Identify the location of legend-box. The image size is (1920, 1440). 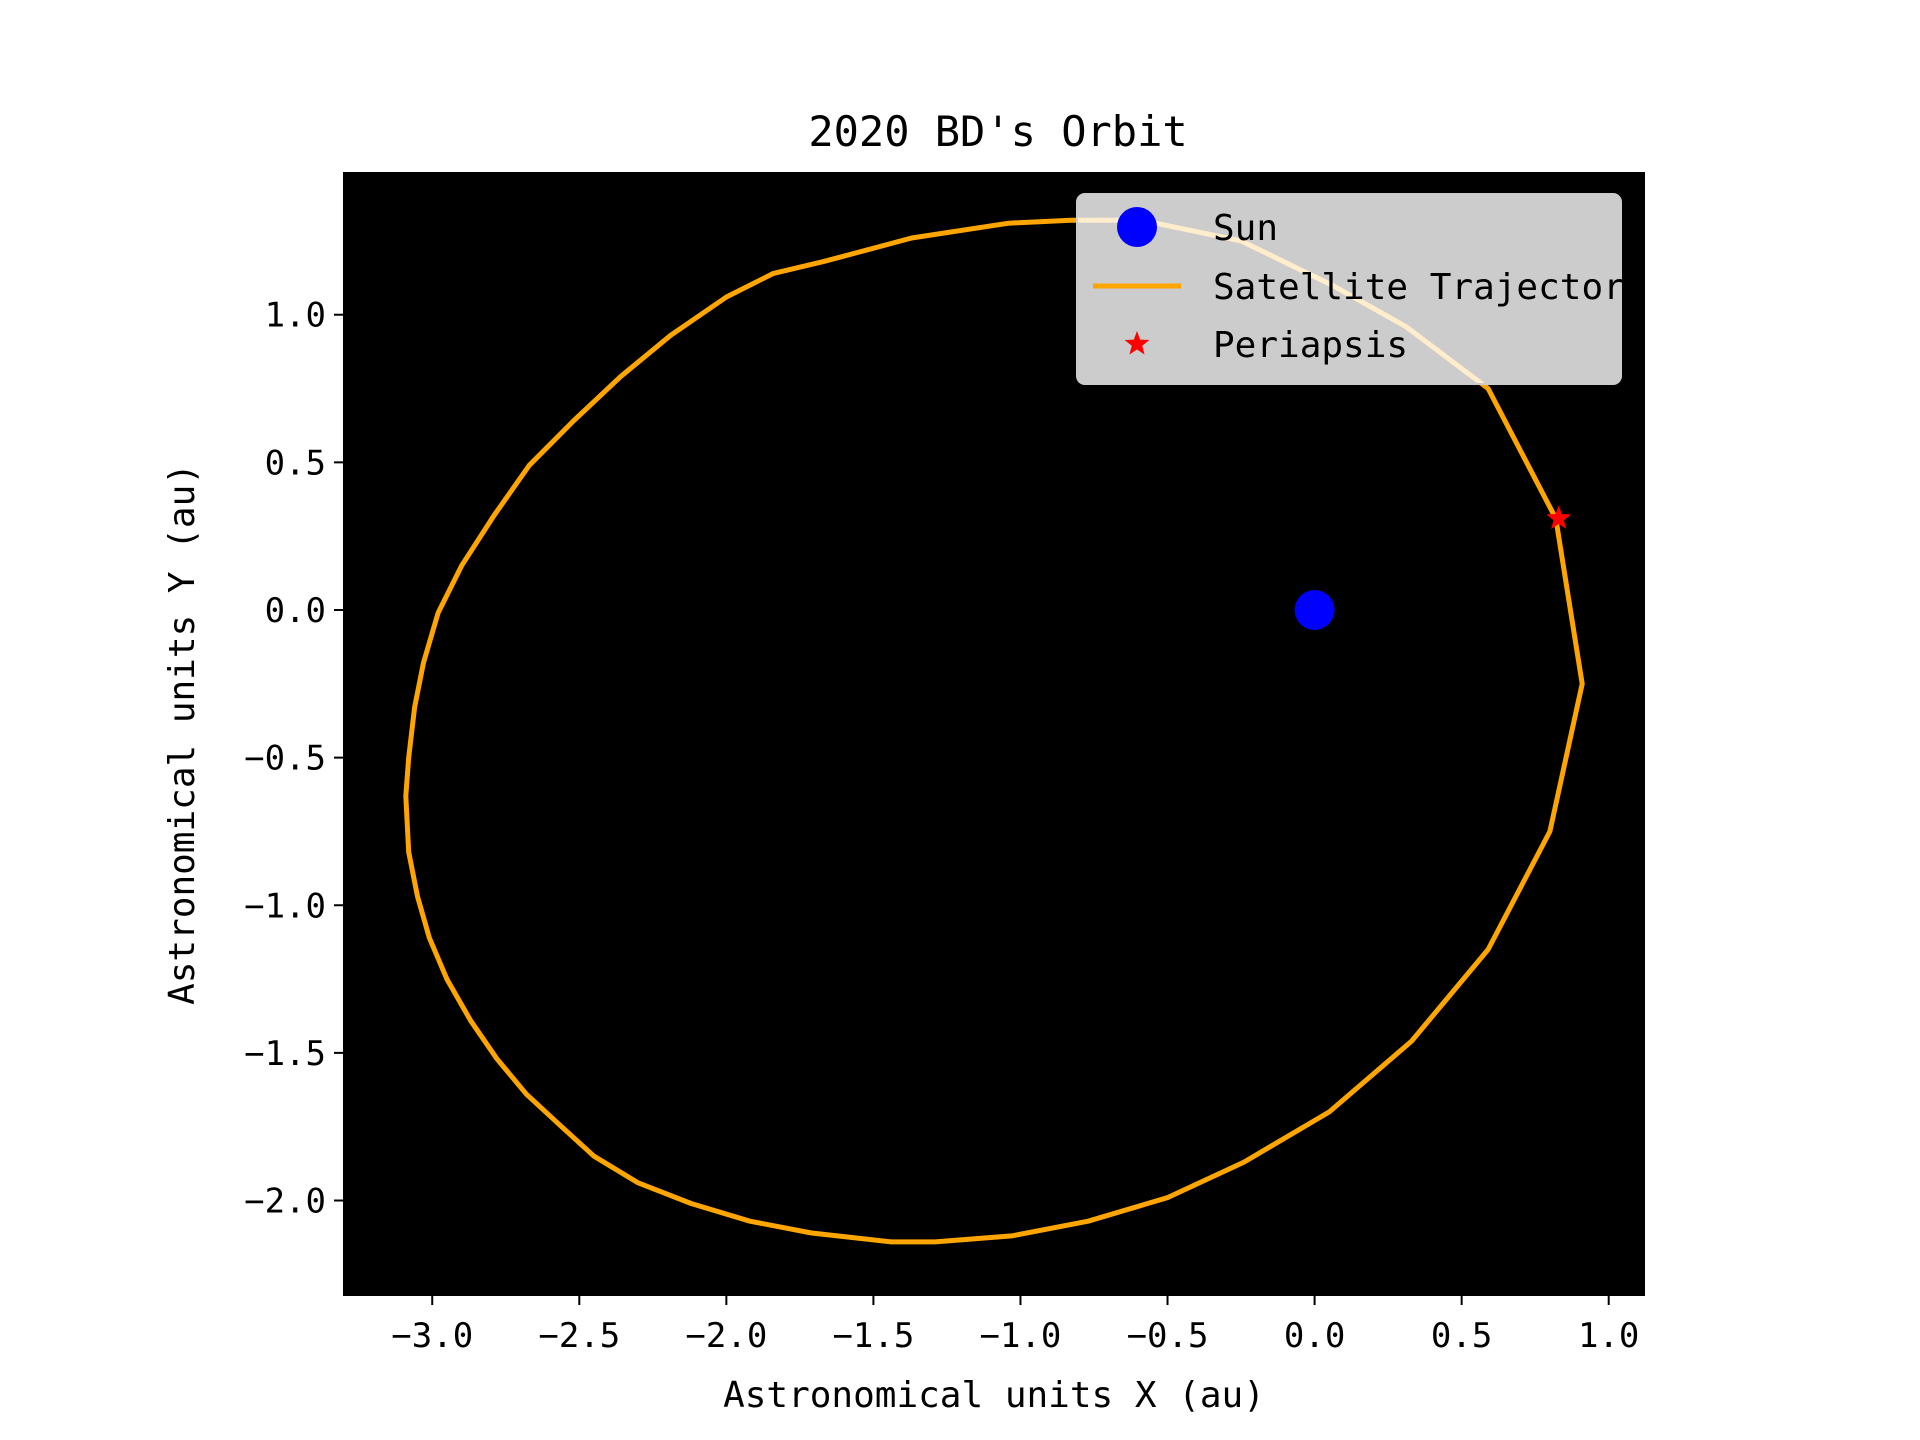
(1349, 289).